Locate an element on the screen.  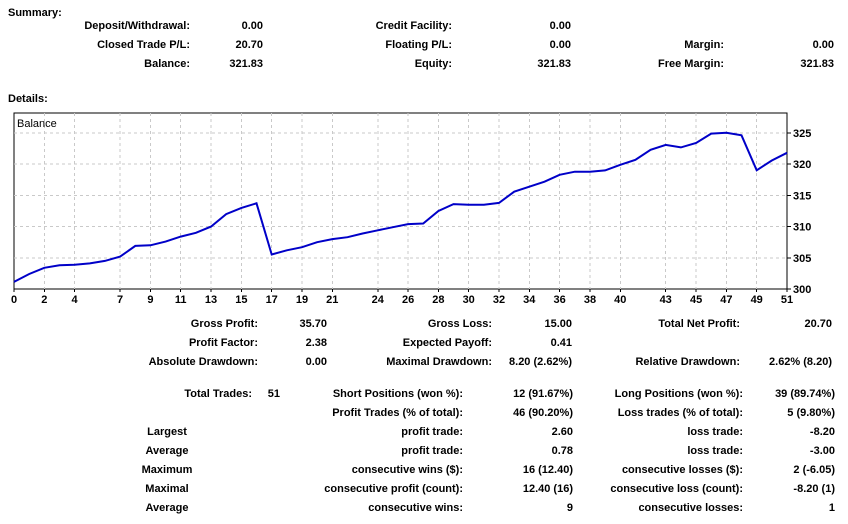
stat-value: 12 (91.67%) is located at coordinates (543, 394).